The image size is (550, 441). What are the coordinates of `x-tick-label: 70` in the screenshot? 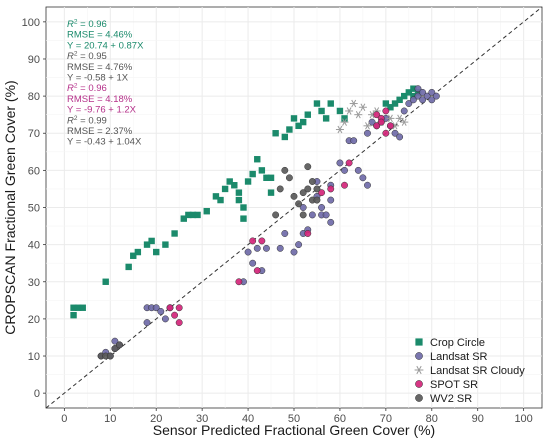 It's located at (386, 419).